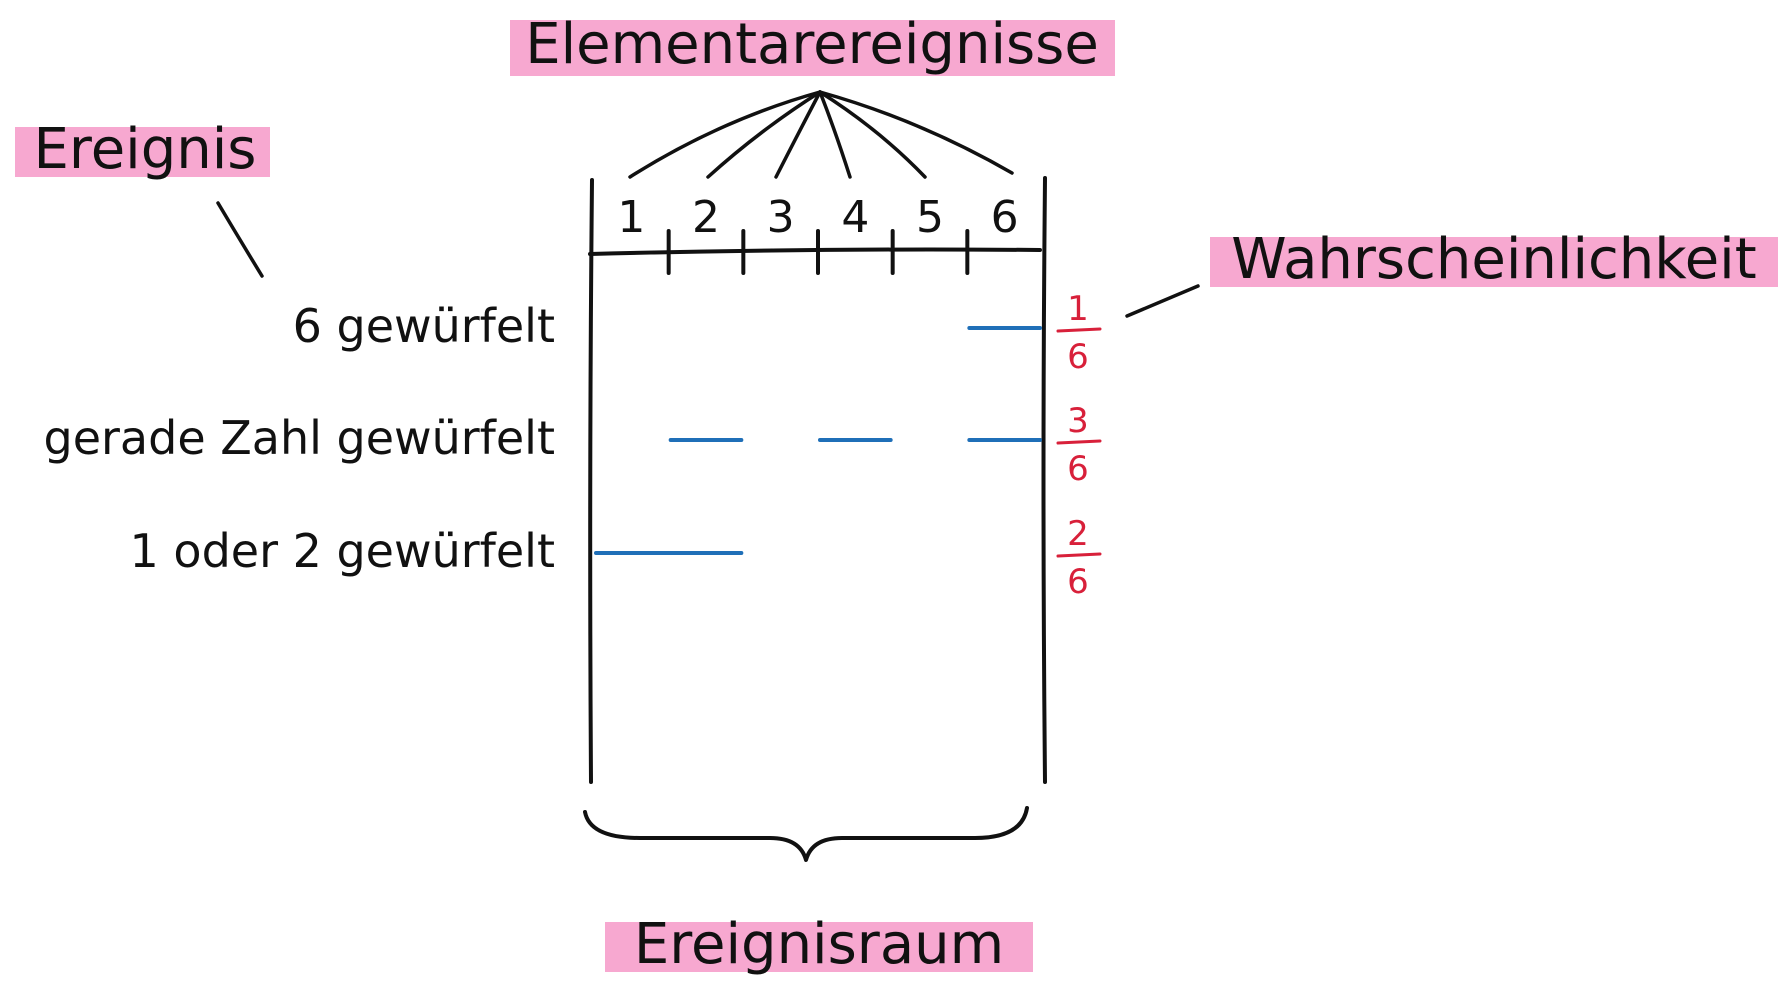 The width and height of the screenshot is (1788, 1000). Describe the element at coordinates (815, 251) in the screenshot. I see `outcome-axis-line` at that location.